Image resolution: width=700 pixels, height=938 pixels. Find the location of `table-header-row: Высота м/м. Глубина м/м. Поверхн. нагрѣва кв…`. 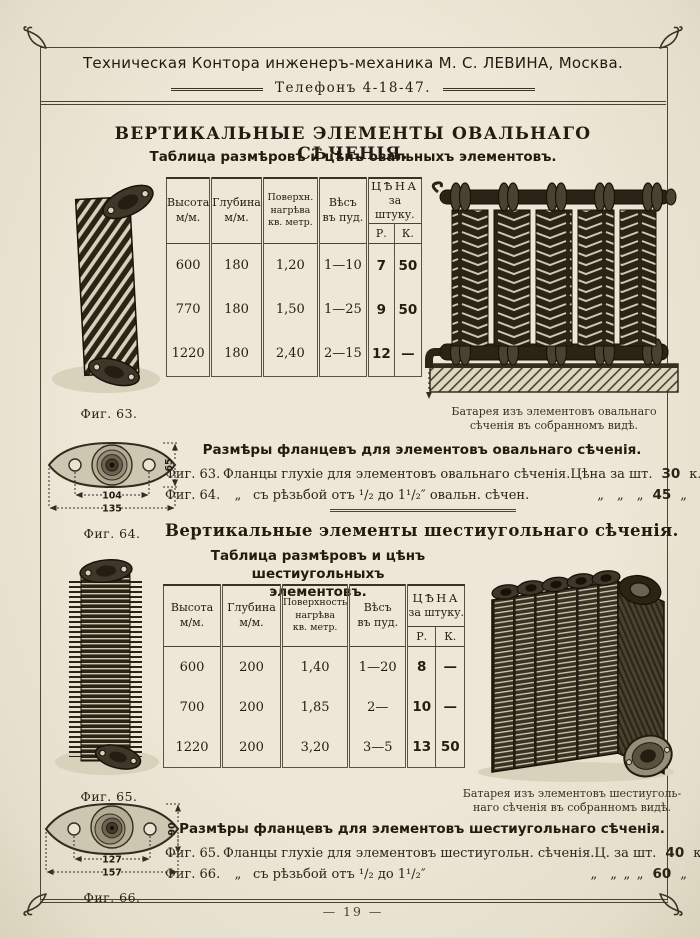

table-header-row: Высота м/м. Глубина м/м. Поверхн. нагрѣва кв… is located at coordinates (294, 211).